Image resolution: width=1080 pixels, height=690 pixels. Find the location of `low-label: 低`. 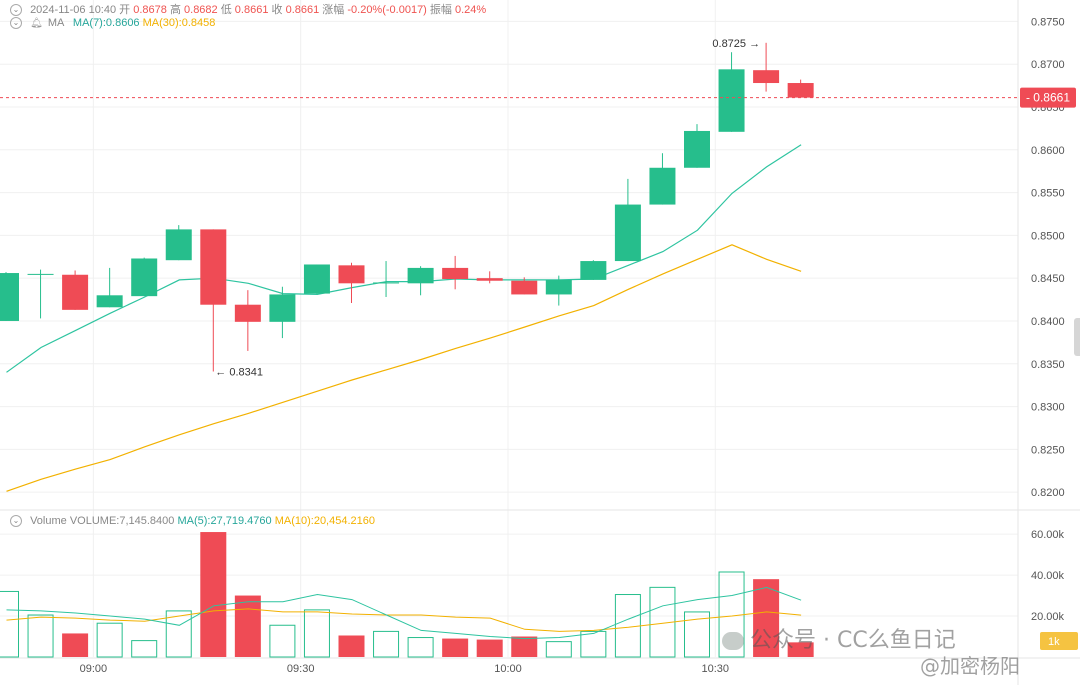

low-label: 低 is located at coordinates (226, 10).